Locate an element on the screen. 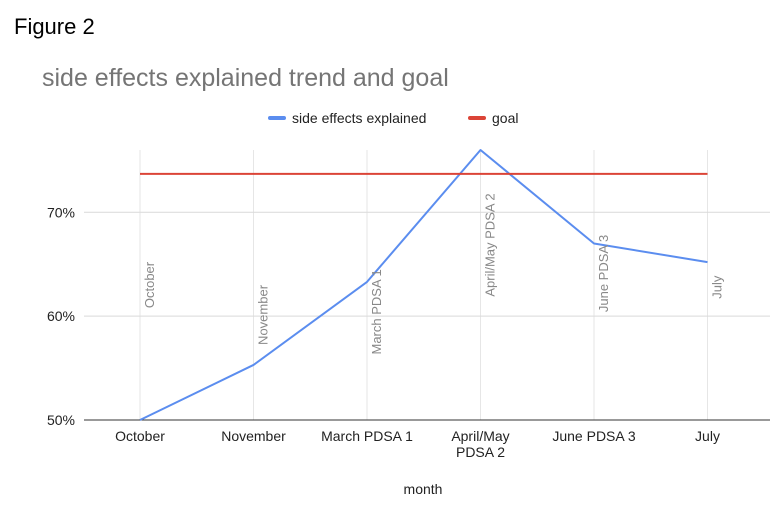 Image resolution: width=772 pixels, height=506 pixels. legend-label: side effects explained is located at coordinates (359, 118).